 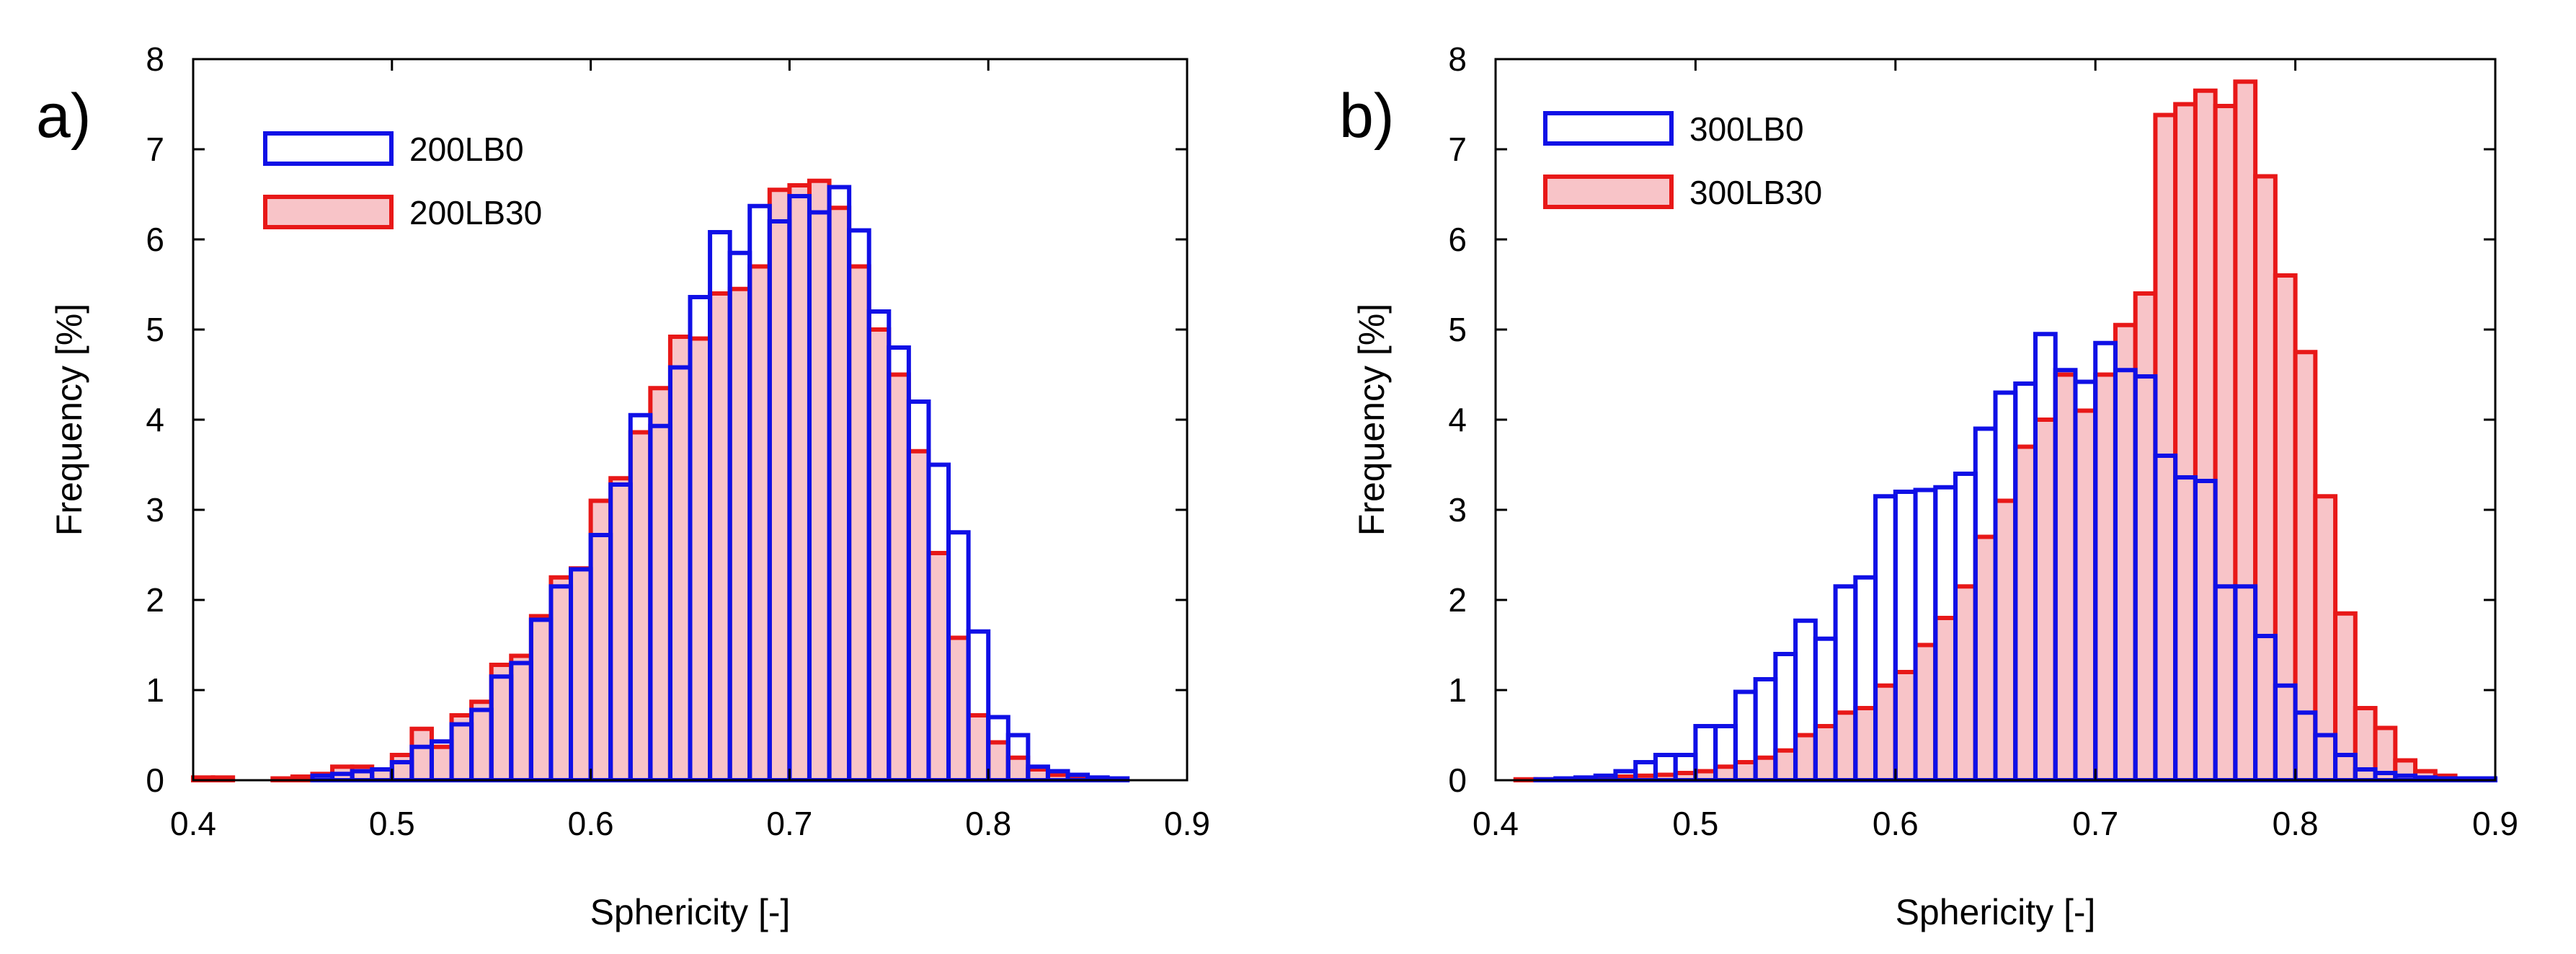 I want to click on x-axis-title: Sphericity [-], so click(x=690, y=912).